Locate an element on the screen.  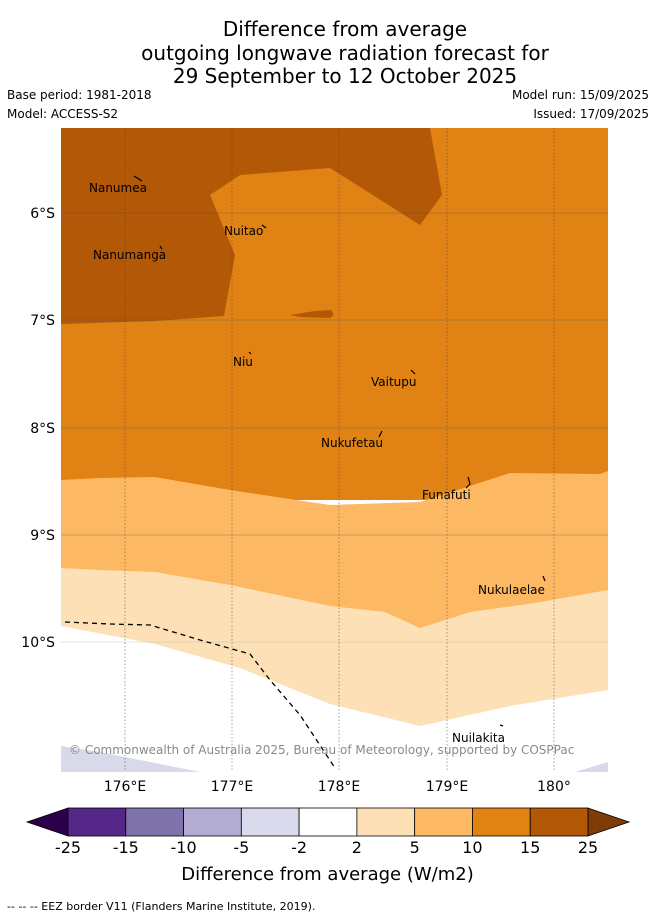
colorbar-tick-label: -10 is located at coordinates (183, 847).